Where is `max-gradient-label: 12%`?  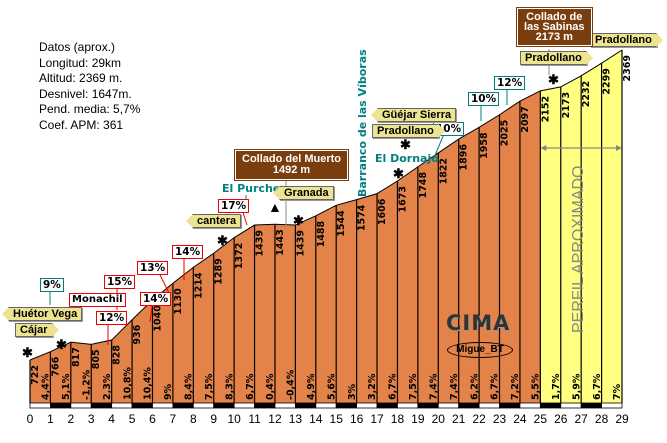 max-gradient-label: 12% is located at coordinates (112, 318).